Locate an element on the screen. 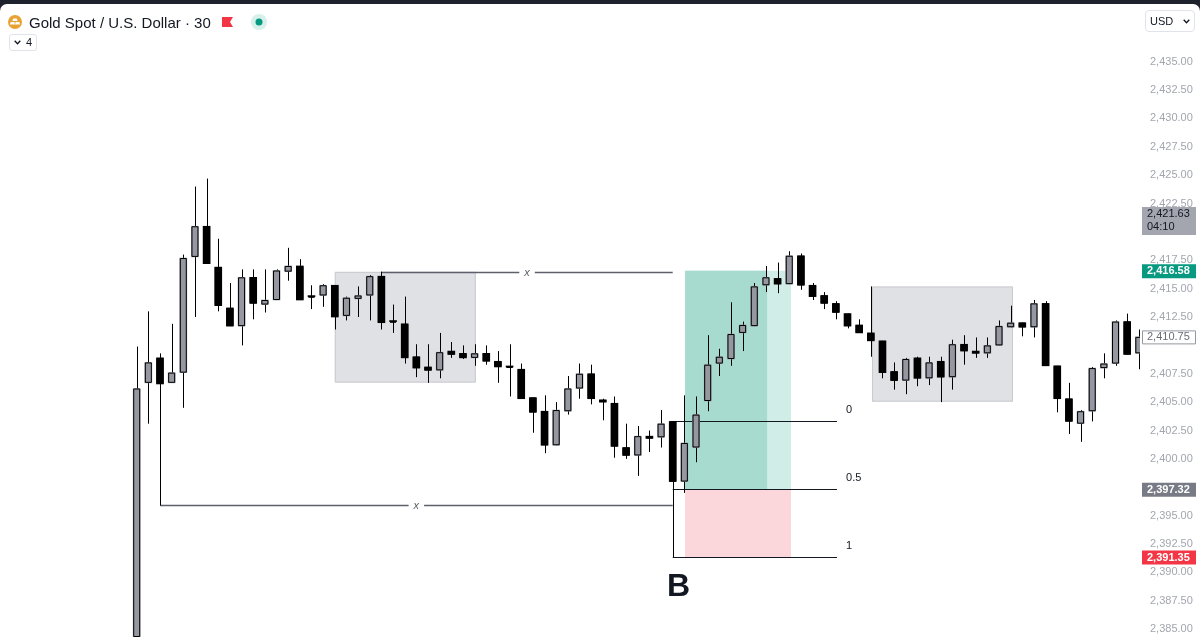  y-tick-label: 2,417.50 is located at coordinates (1171, 259).